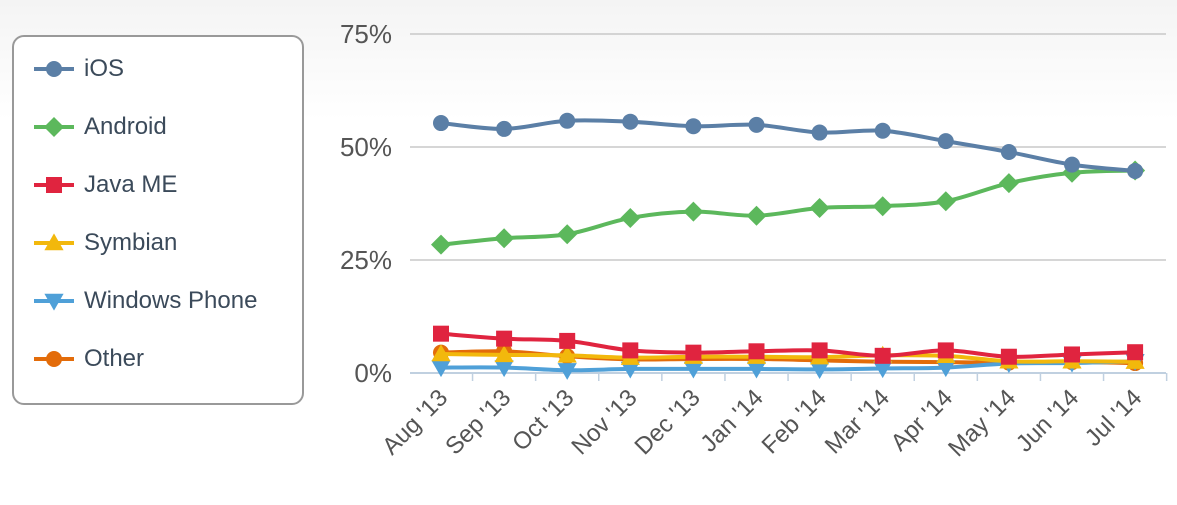 The width and height of the screenshot is (1177, 505). What do you see at coordinates (788, 345) in the screenshot?
I see `series-java-me` at bounding box center [788, 345].